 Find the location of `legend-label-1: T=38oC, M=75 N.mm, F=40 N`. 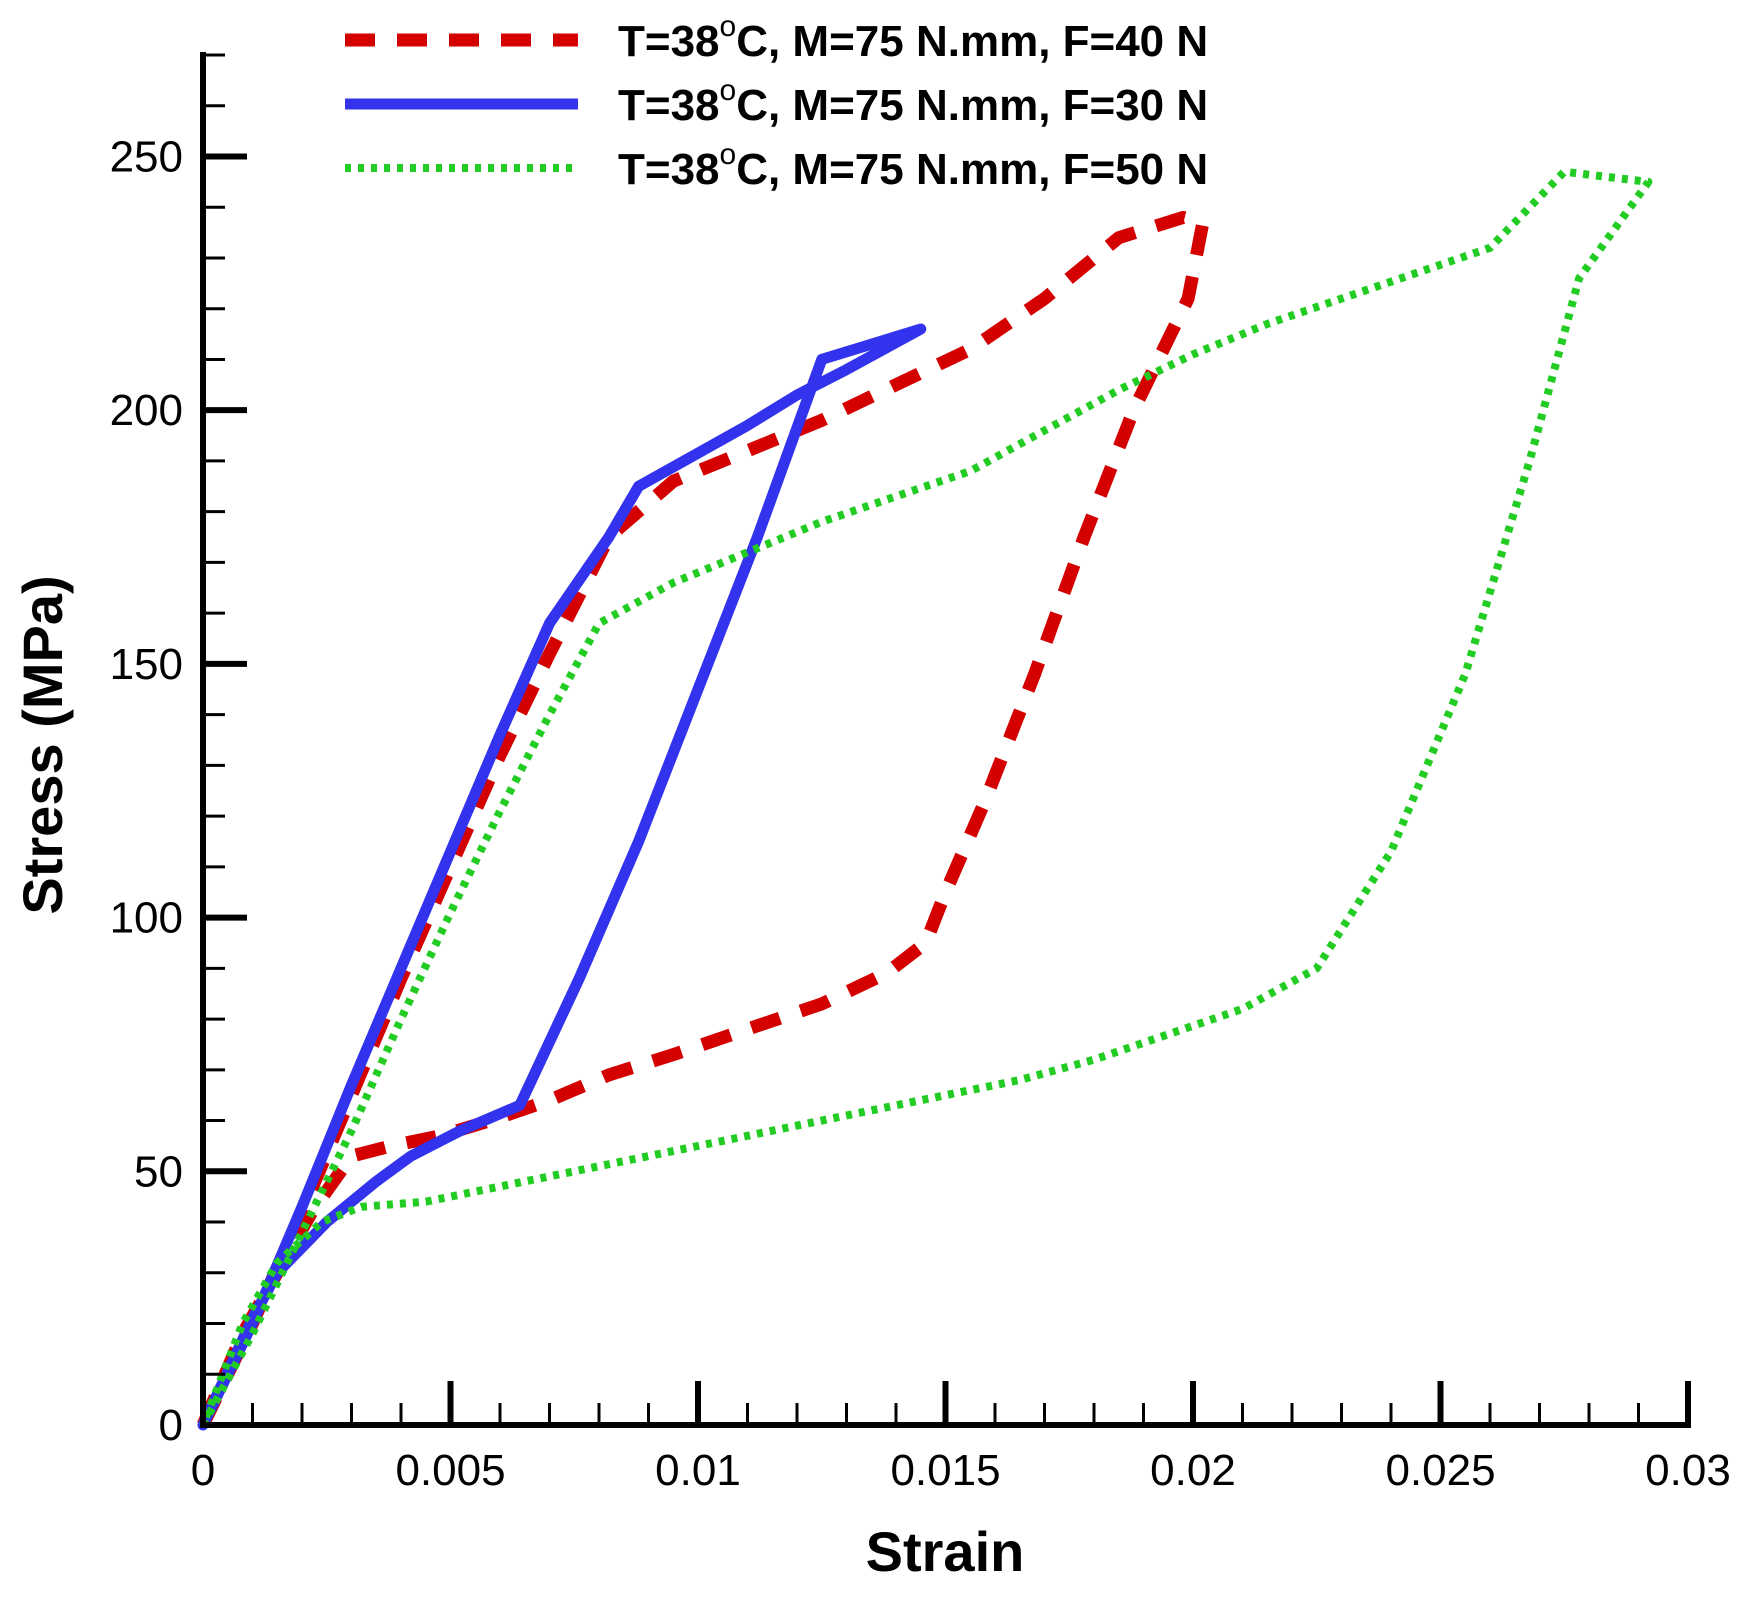

legend-label-1: T=38oC, M=75 N.mm, F=40 N is located at coordinates (913, 38).